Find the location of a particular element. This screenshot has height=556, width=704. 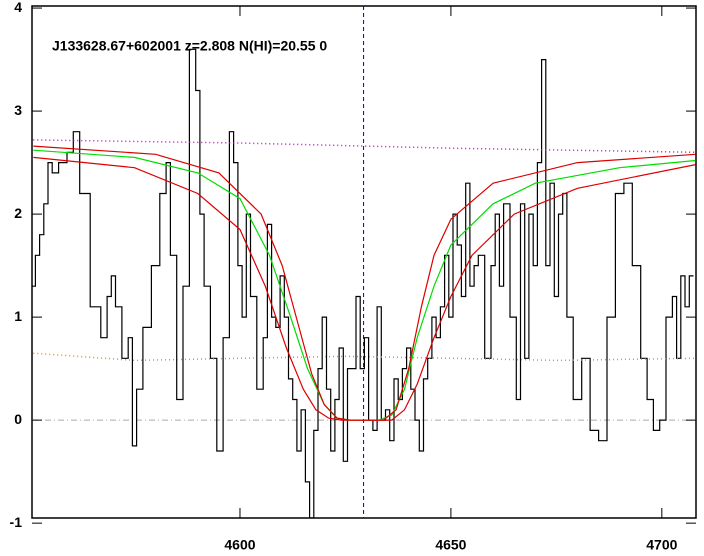

x-tick-label: 4600 is located at coordinates (239, 545).